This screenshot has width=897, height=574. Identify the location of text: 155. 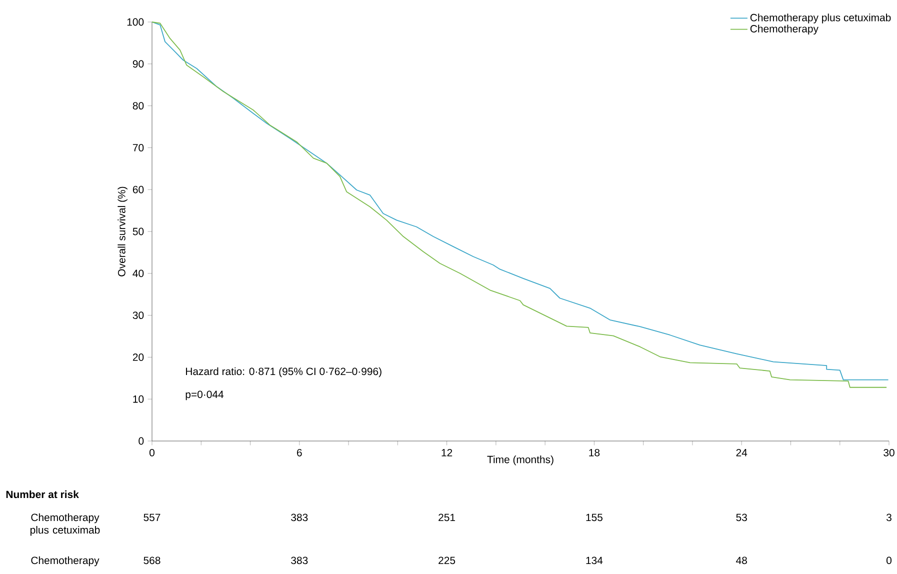
(594, 518).